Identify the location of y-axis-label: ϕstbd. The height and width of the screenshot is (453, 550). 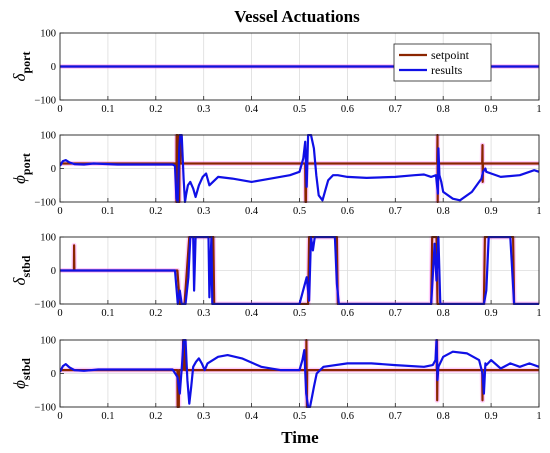
(21, 373).